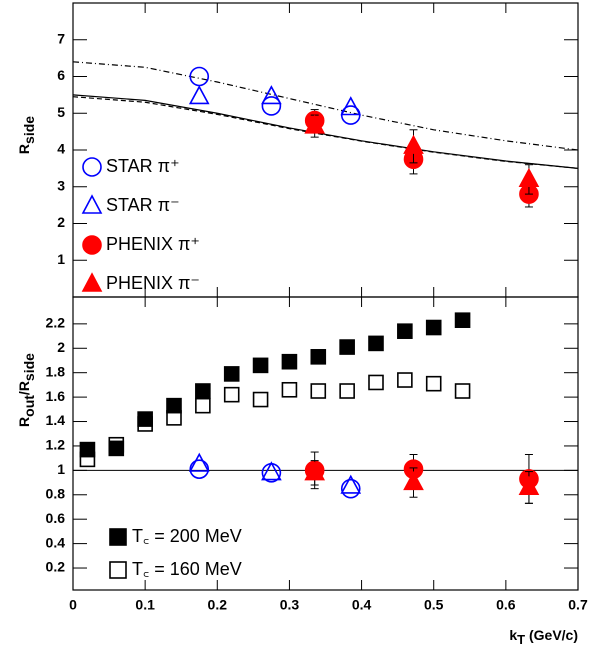  Describe the element at coordinates (56, 445) in the screenshot. I see `y-tick-label: 1.2` at that location.